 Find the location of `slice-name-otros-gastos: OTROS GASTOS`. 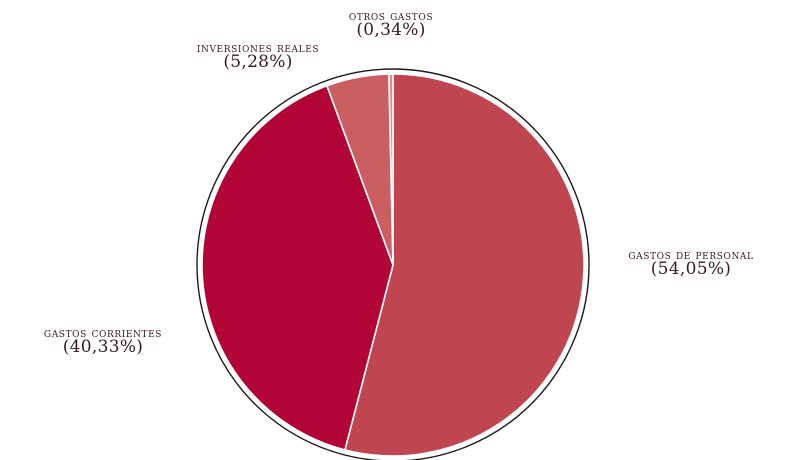

slice-name-otros-gastos: OTROS GASTOS is located at coordinates (391, 15).